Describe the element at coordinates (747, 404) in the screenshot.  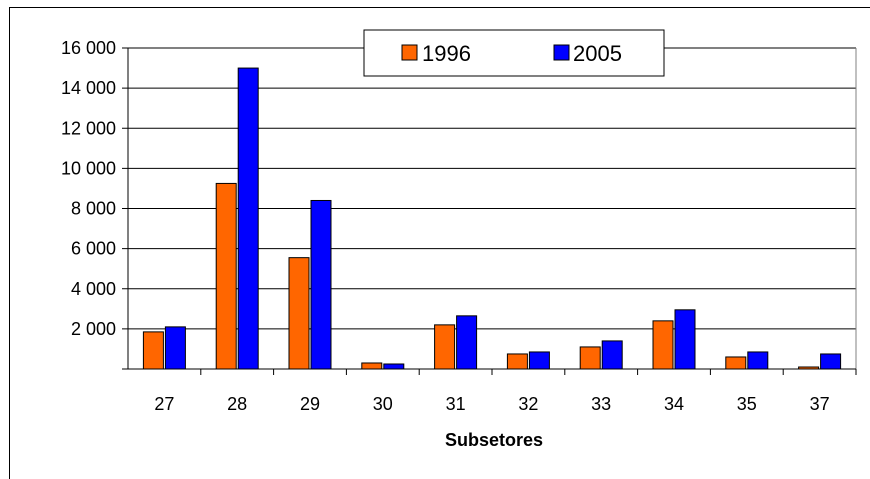
I see `x-tick-label: 35` at that location.